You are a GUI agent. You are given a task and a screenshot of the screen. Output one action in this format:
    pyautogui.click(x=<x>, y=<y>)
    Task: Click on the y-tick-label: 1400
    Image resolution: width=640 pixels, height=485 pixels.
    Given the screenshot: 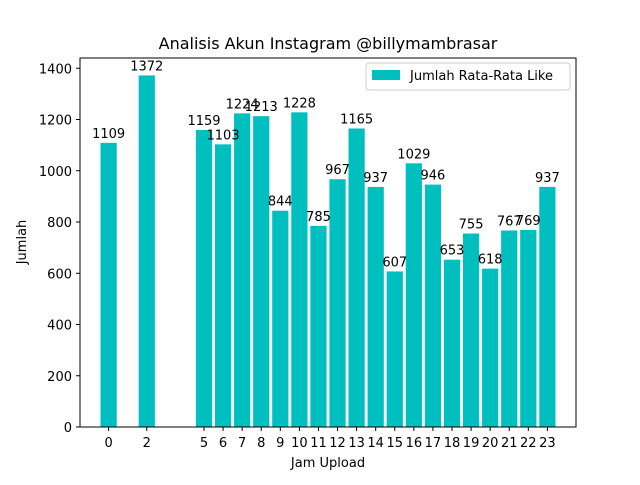 What is the action you would take?
    pyautogui.click(x=55, y=69)
    